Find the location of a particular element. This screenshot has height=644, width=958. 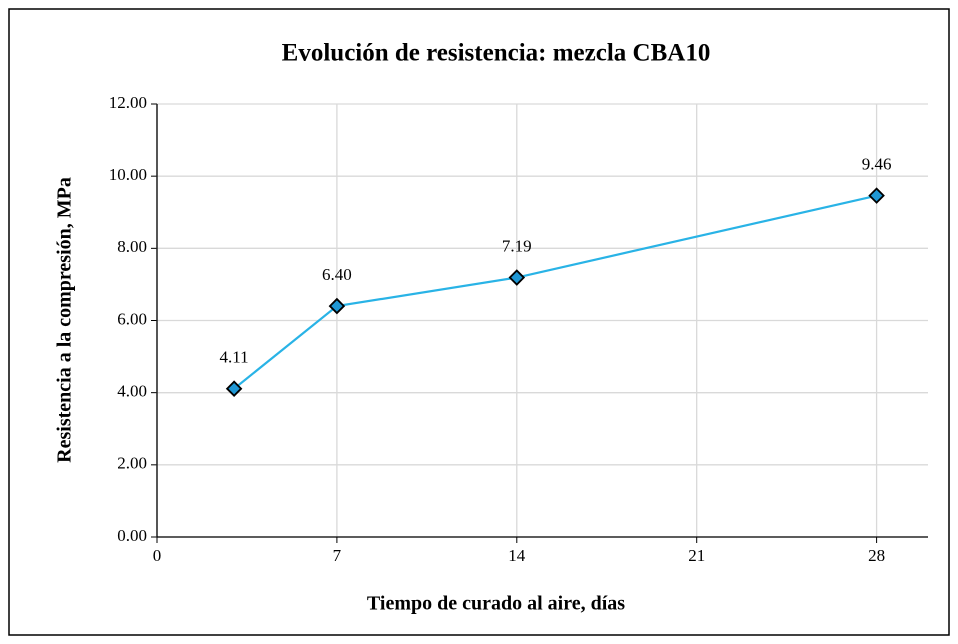

data-label: 6.40 is located at coordinates (337, 274).